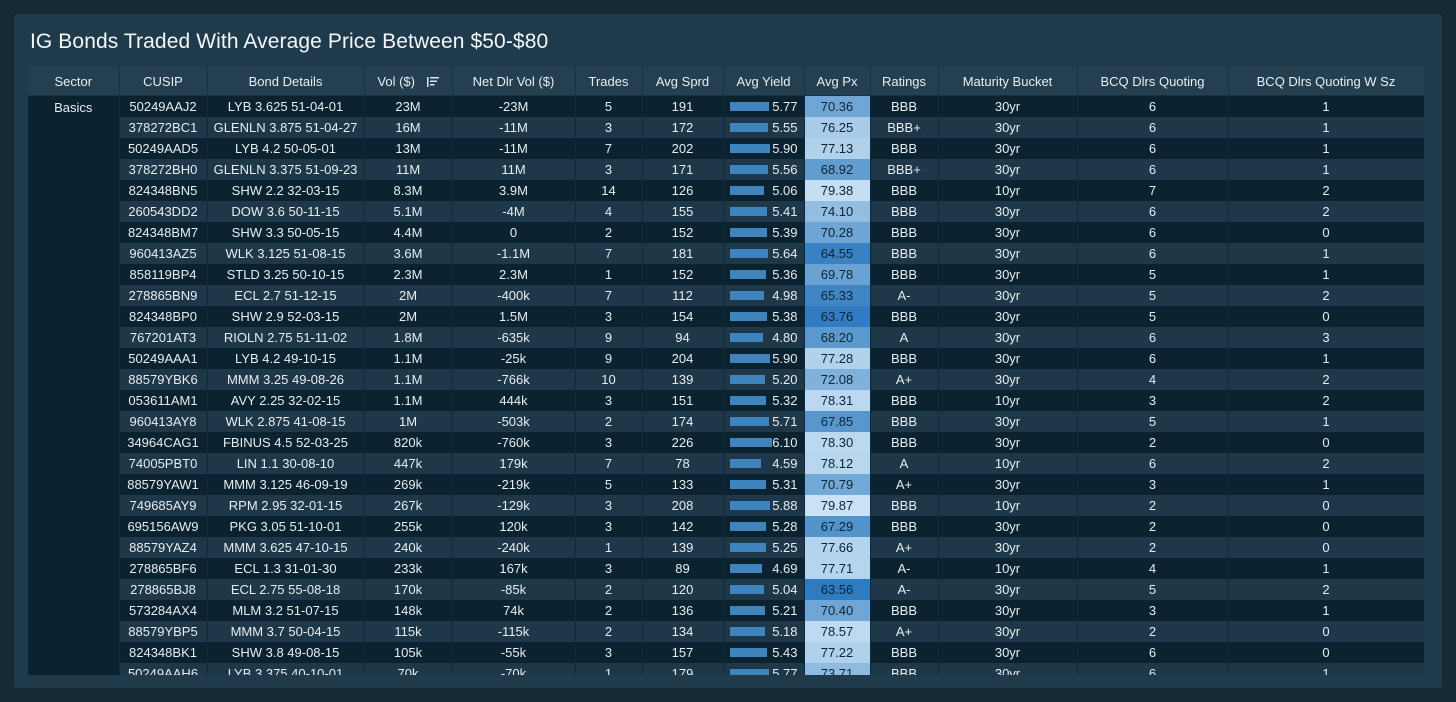 This screenshot has height=702, width=1456. I want to click on col-header-bond-details: Bond Details, so click(286, 81).